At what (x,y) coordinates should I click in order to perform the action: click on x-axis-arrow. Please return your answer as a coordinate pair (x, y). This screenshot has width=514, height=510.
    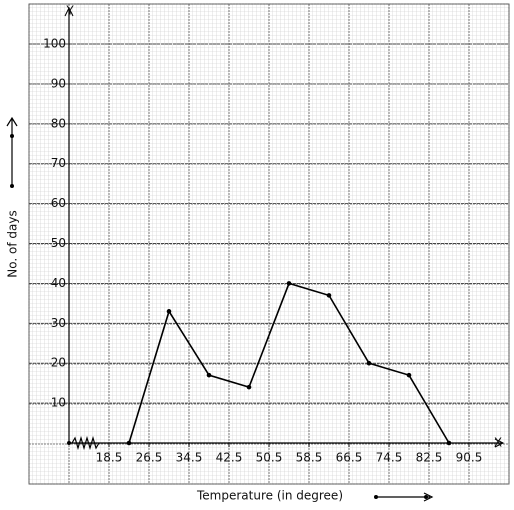
    Looking at the image, I should click on (499, 443).